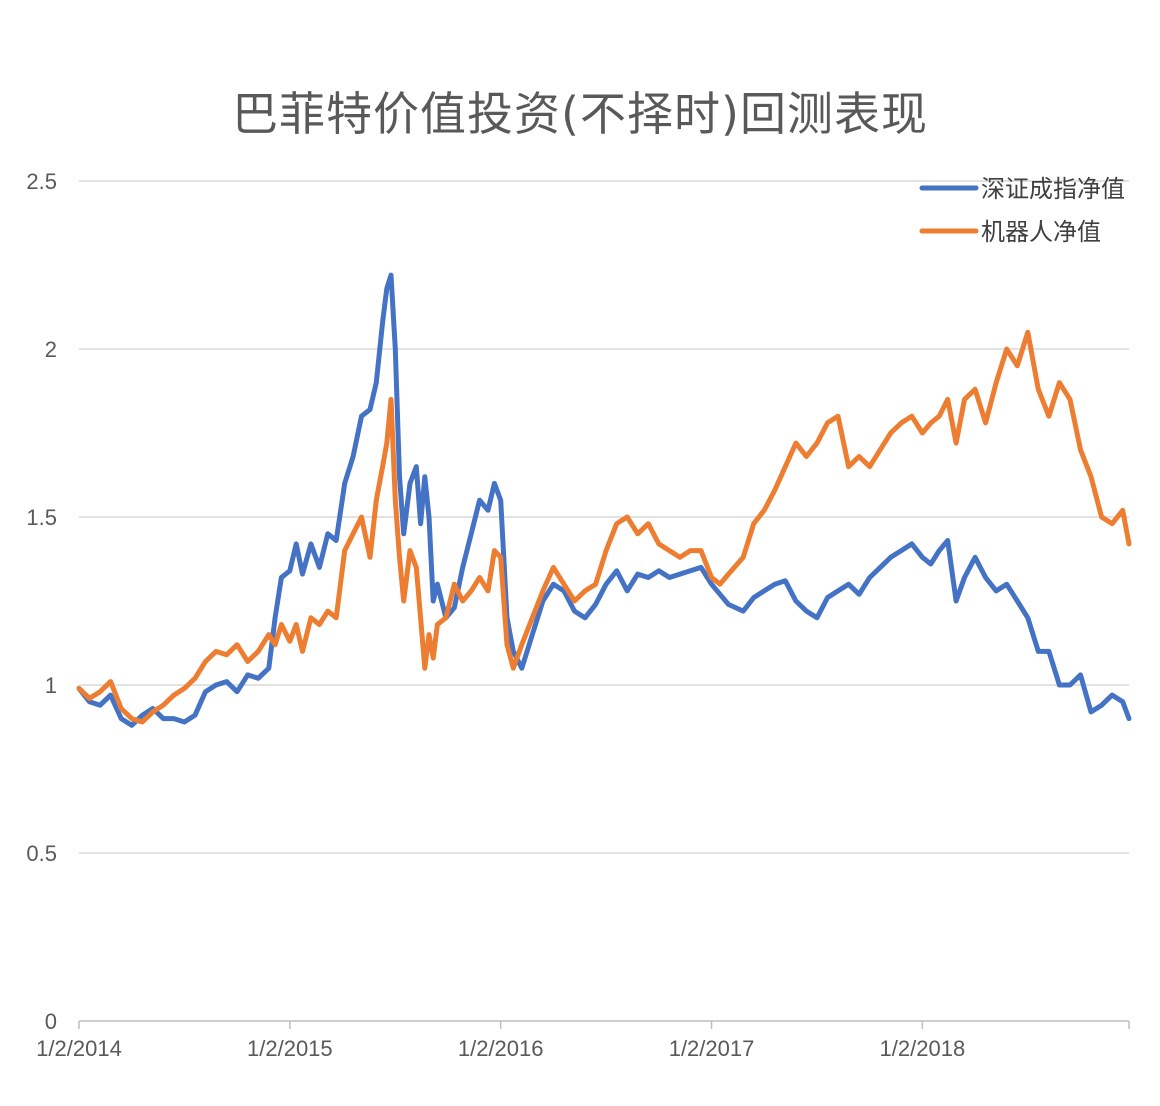  What do you see at coordinates (51, 685) in the screenshot?
I see `y-tick-label: 1` at bounding box center [51, 685].